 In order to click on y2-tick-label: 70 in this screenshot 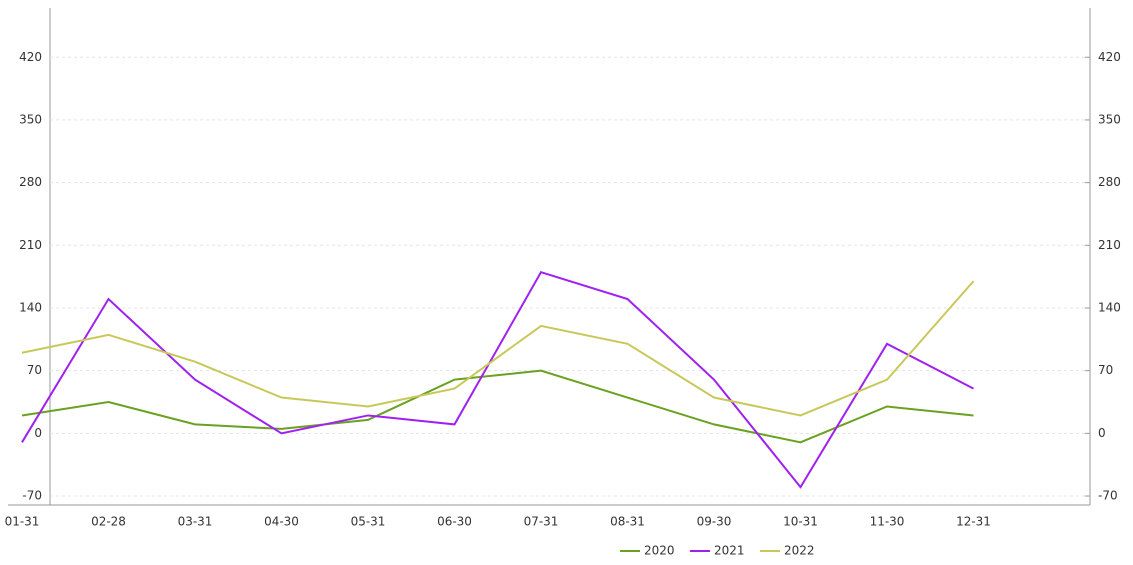, I will do `click(1105, 370)`.